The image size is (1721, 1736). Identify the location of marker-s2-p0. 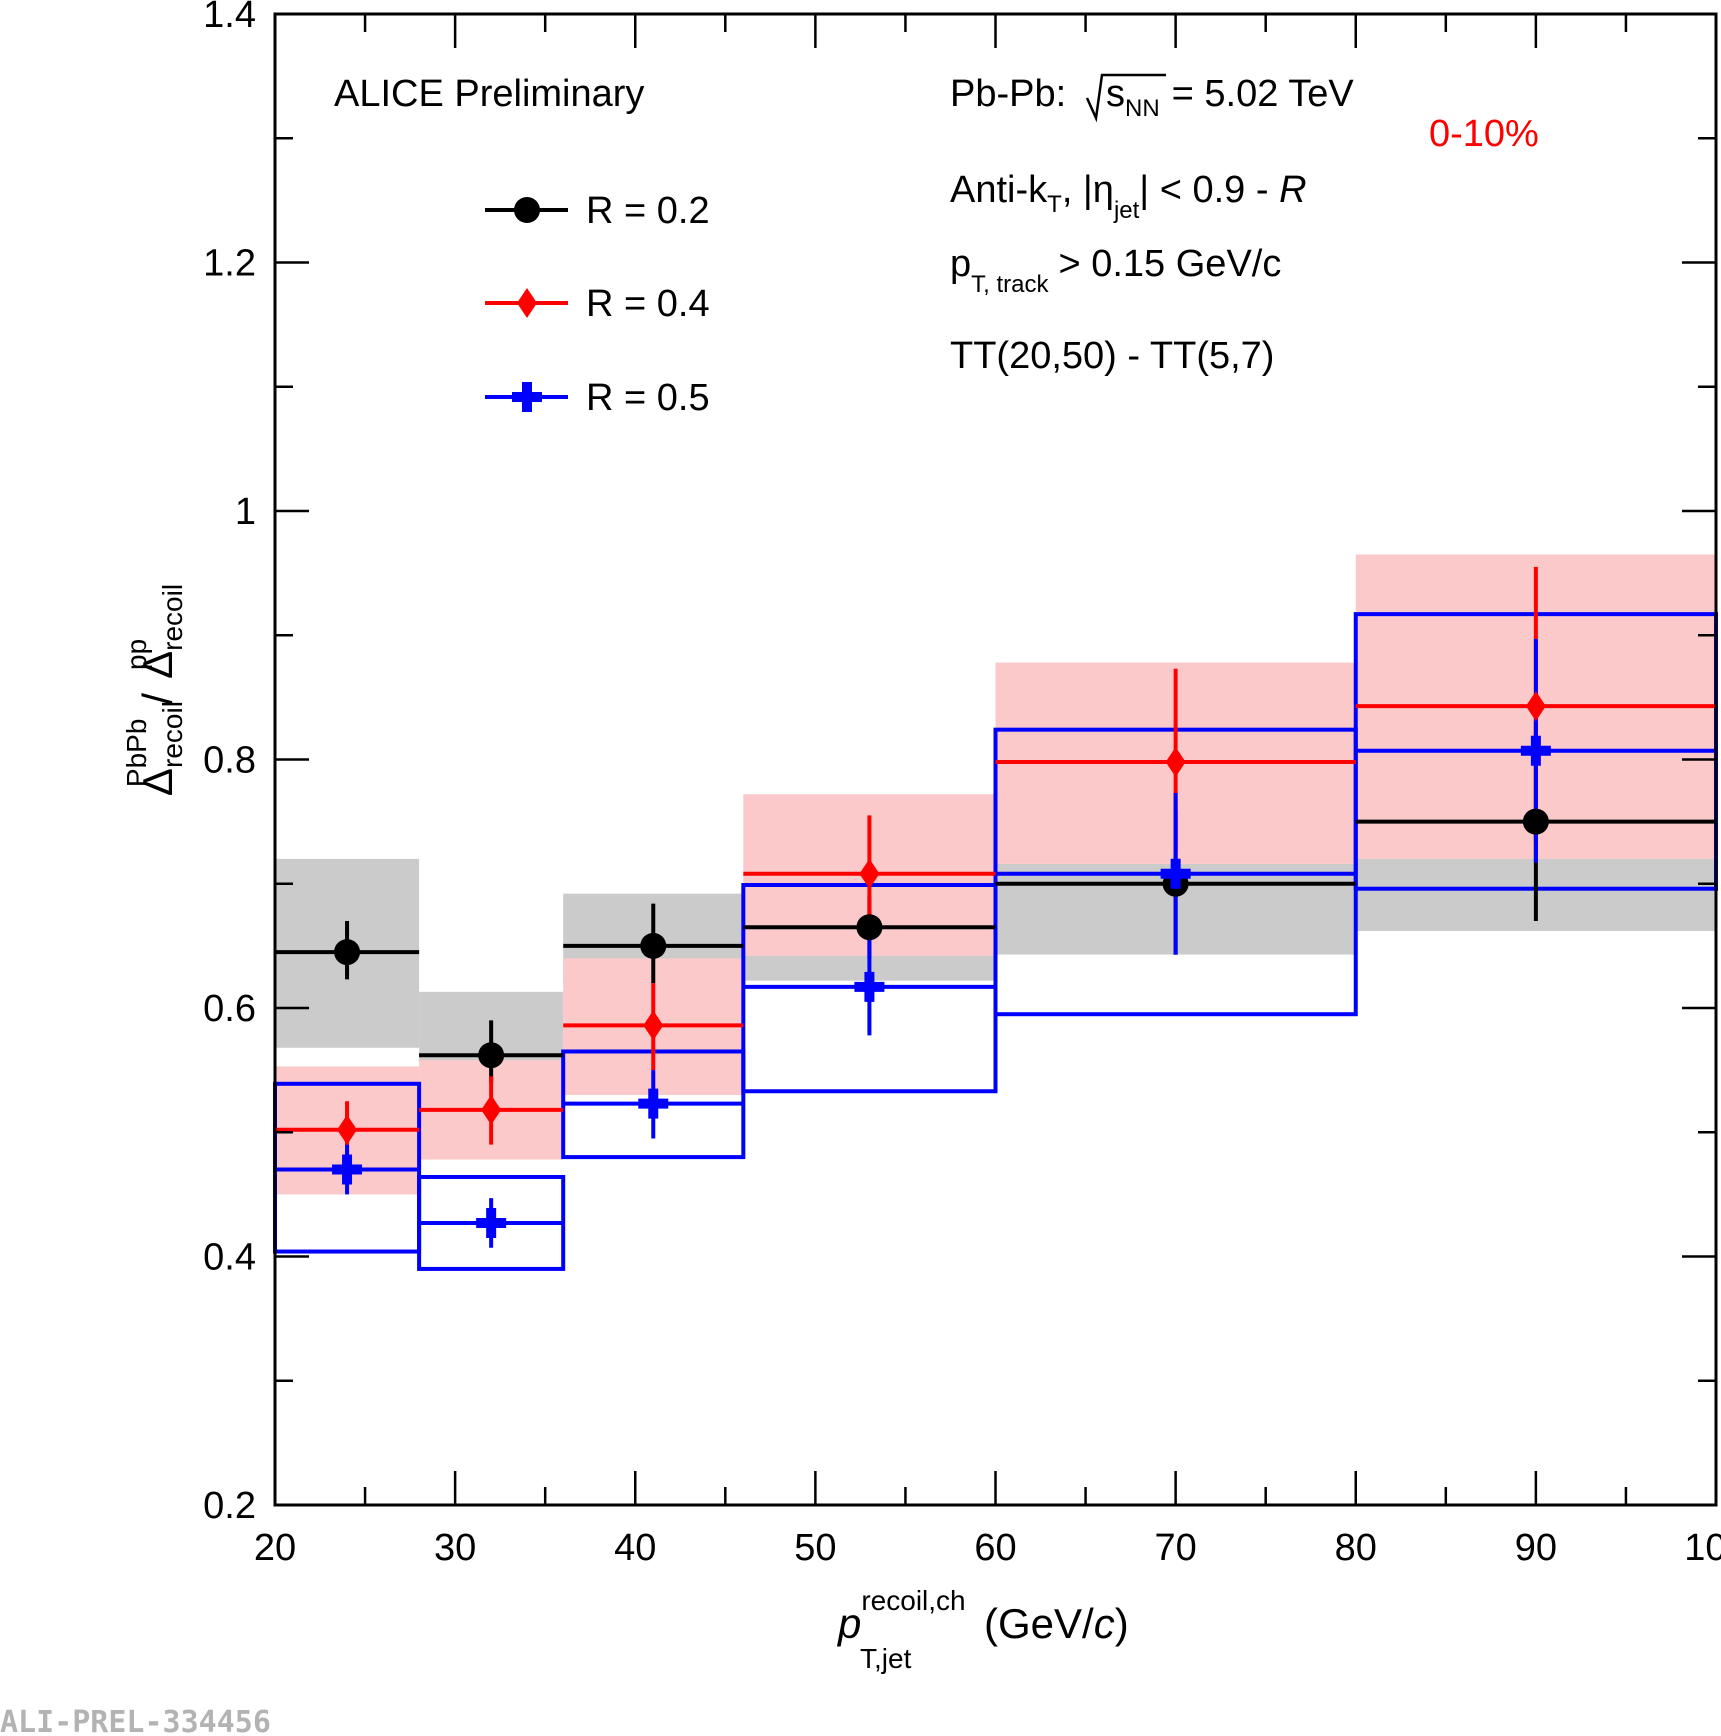
(347, 1169).